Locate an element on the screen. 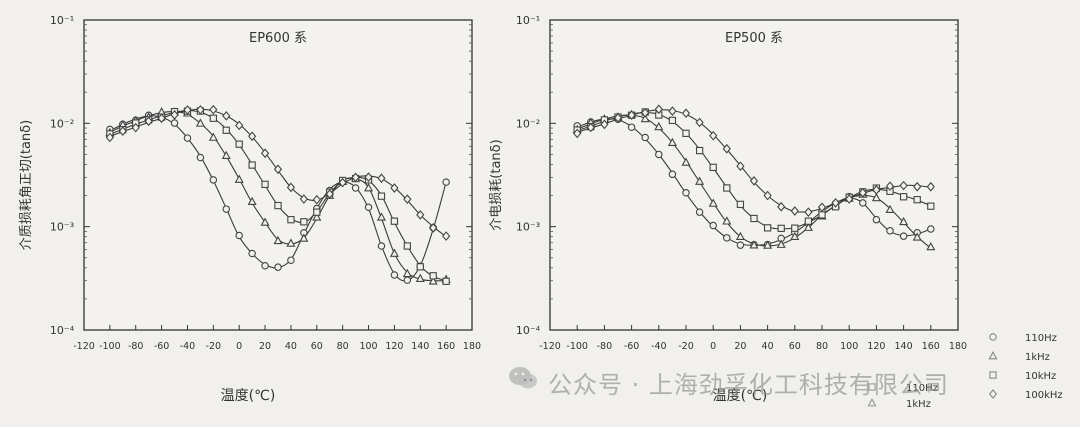 The height and width of the screenshot is (427, 1080). x-tick-label: -20 is located at coordinates (686, 346).